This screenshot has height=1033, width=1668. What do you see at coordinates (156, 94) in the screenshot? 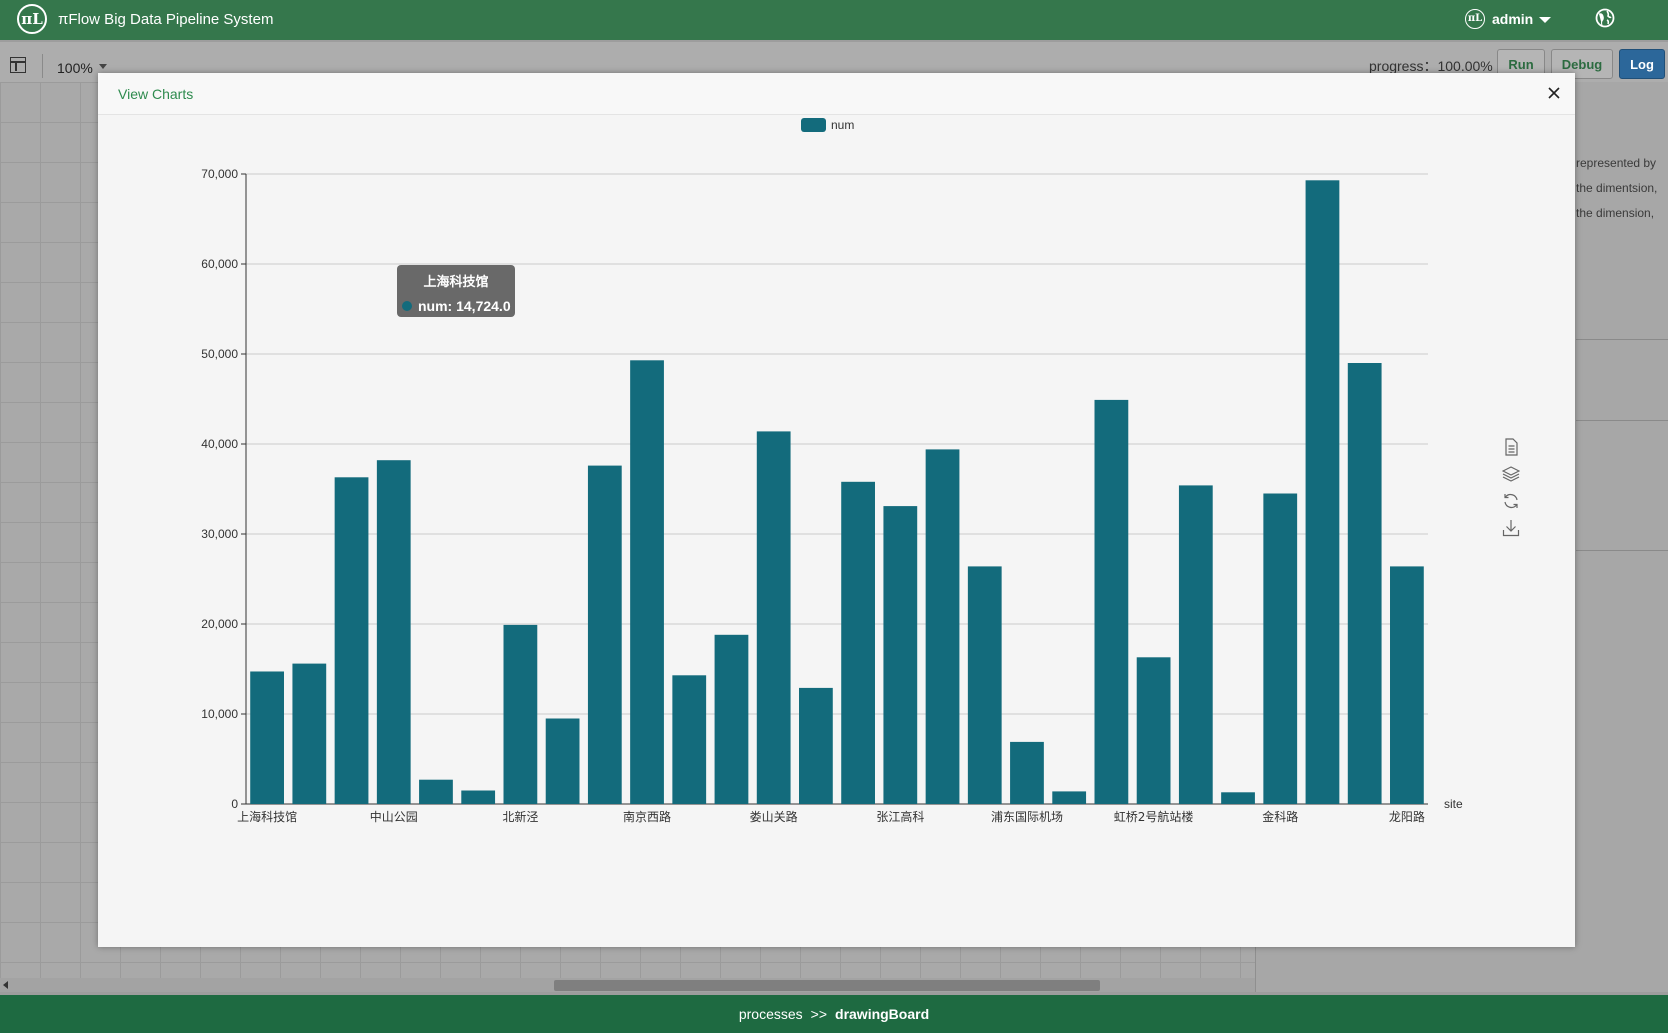
I see `modal-title: View Charts` at bounding box center [156, 94].